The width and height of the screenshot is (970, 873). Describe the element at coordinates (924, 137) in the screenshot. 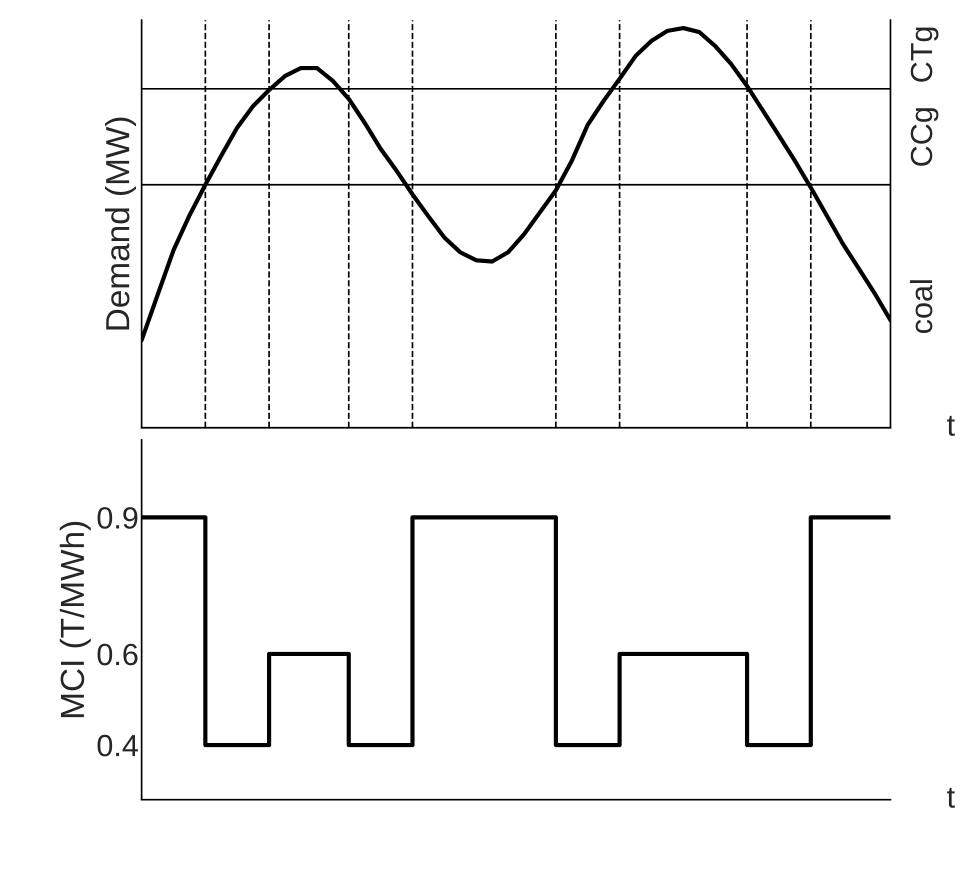

I see `text: CCg` at that location.